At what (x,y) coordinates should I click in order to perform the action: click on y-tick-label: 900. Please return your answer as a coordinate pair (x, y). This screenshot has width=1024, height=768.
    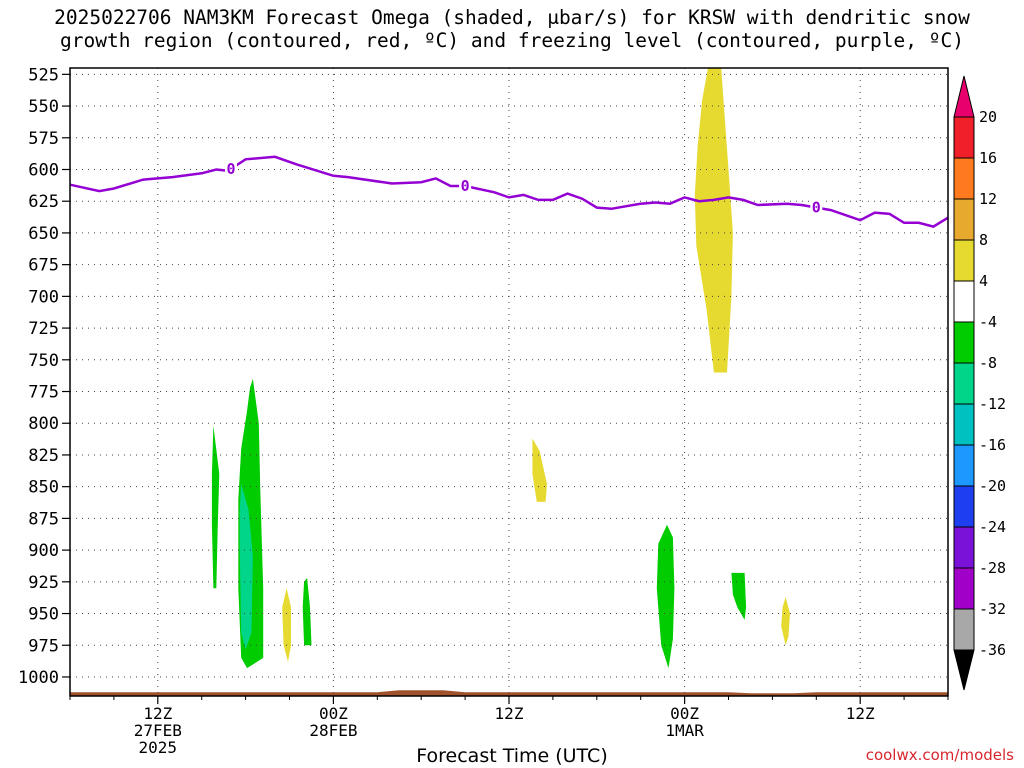
    Looking at the image, I should click on (43, 551).